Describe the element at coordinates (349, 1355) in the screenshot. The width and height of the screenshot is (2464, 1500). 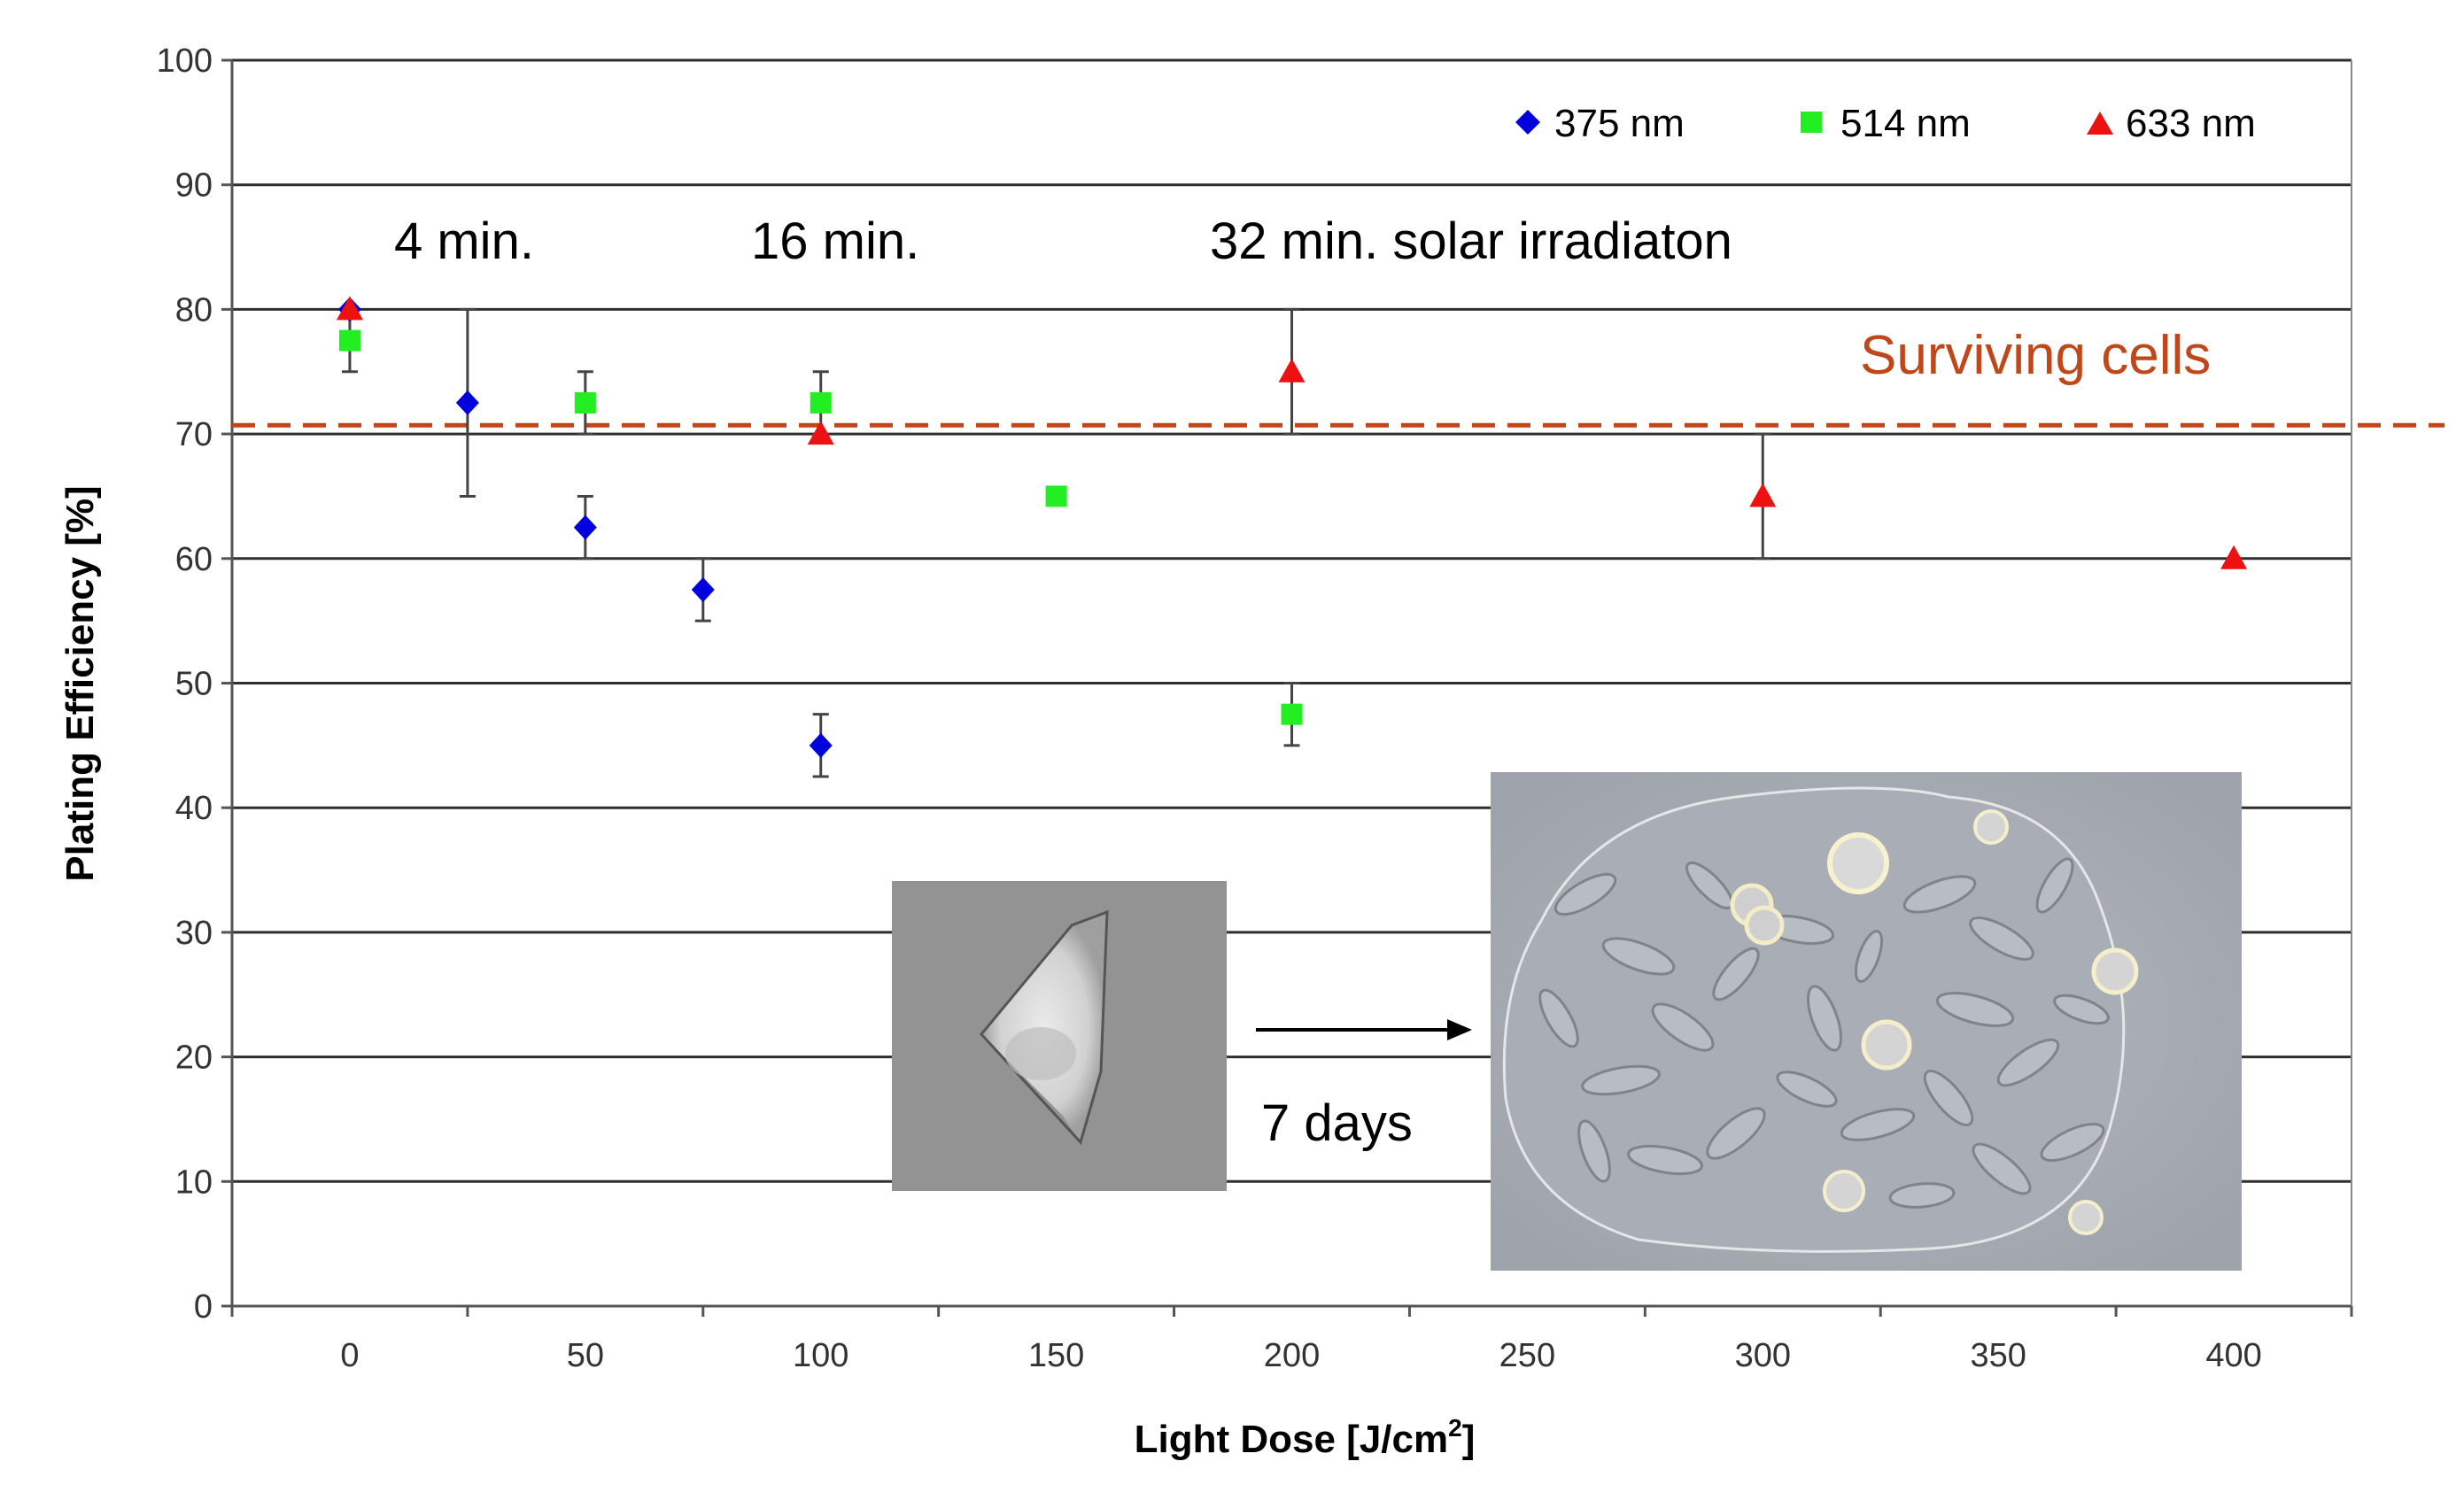
I see `x-tick-0: 0` at that location.